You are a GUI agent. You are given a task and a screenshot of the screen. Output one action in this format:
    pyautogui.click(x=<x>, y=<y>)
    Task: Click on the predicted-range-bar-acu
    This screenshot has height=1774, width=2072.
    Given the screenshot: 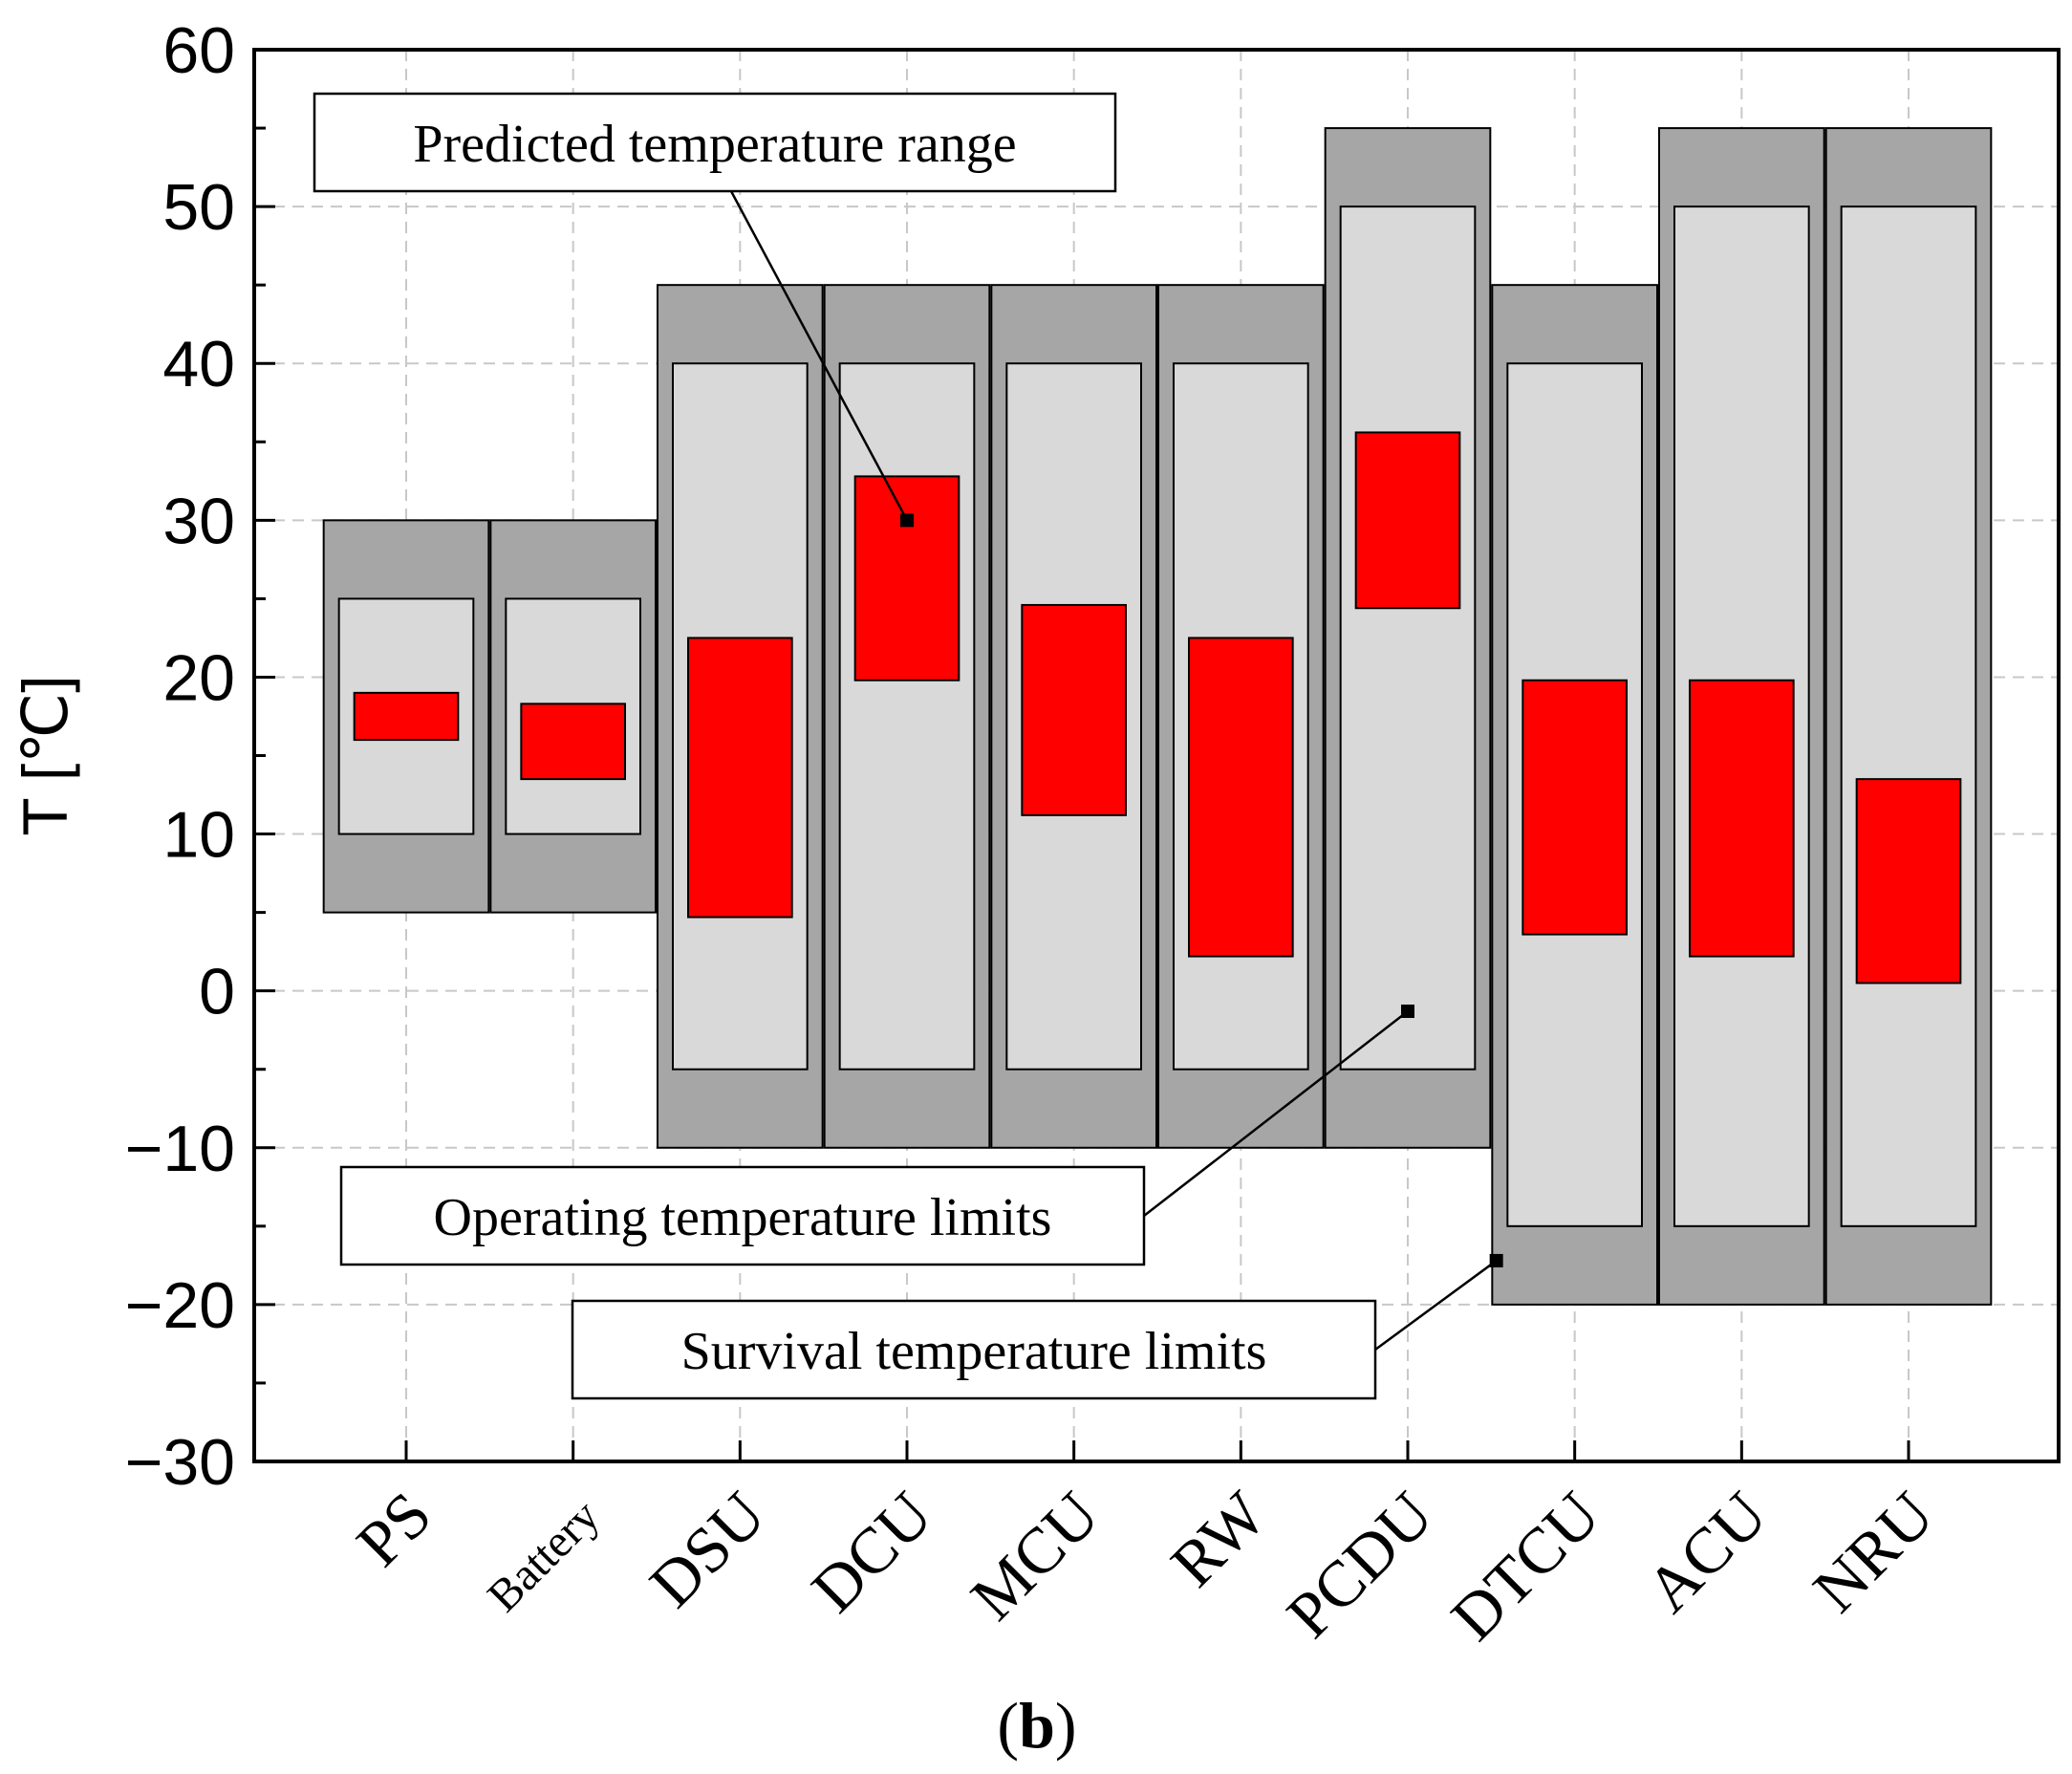 What is the action you would take?
    pyautogui.click(x=1742, y=818)
    